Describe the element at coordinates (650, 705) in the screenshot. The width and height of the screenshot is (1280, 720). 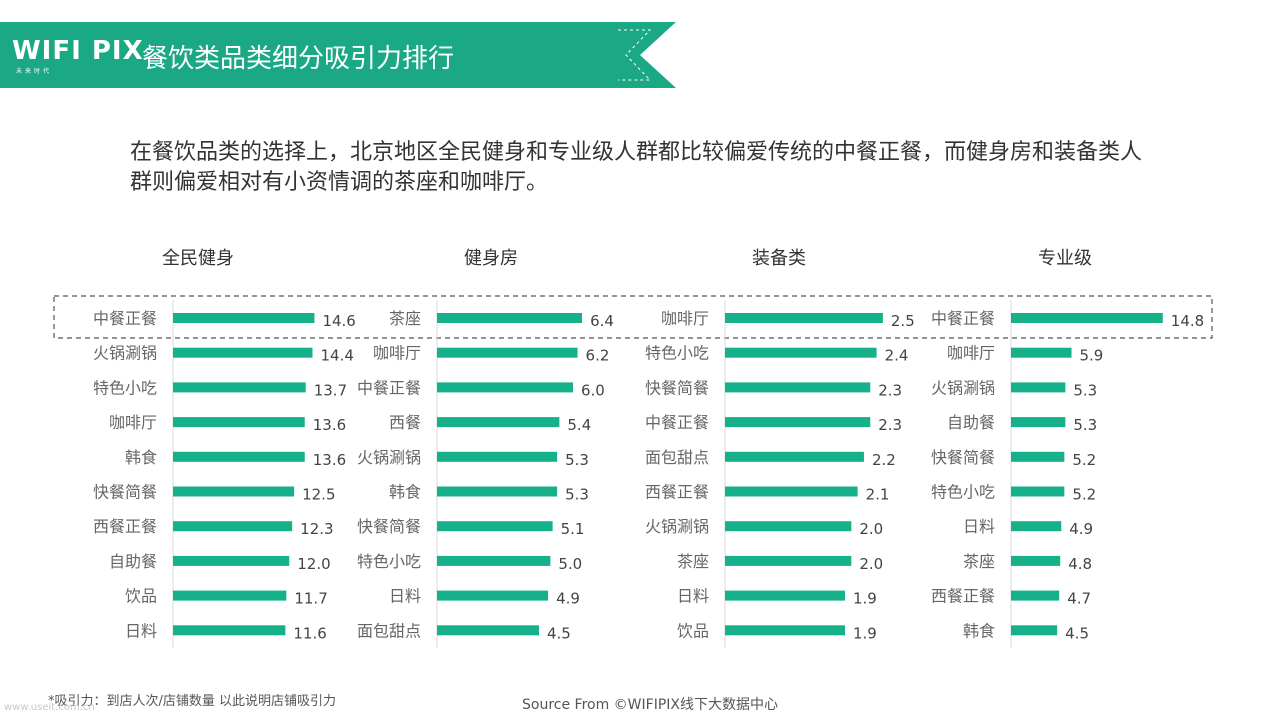
I see `source-note: Source From ©WIFIPIX线下大数据中心` at that location.